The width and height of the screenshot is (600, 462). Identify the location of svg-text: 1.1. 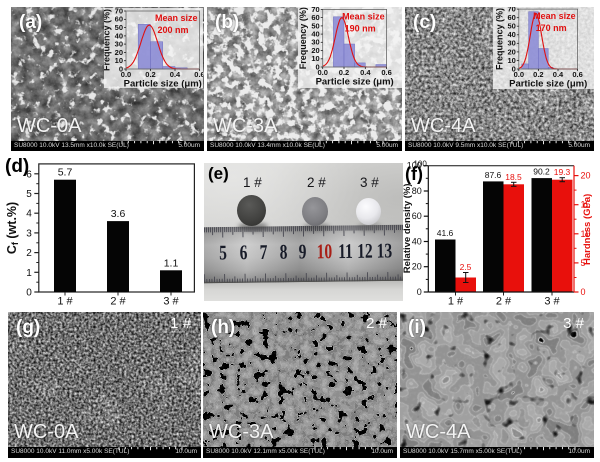
(171, 263).